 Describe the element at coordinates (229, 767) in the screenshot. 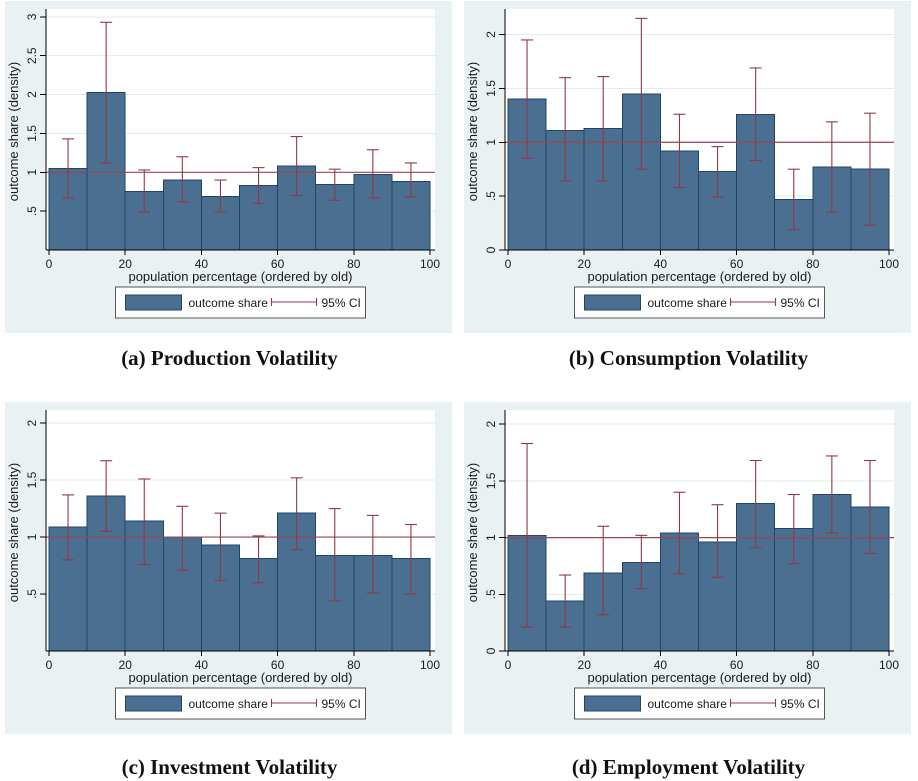

I see `caption-panel-c: (c) Investment Volatility` at that location.